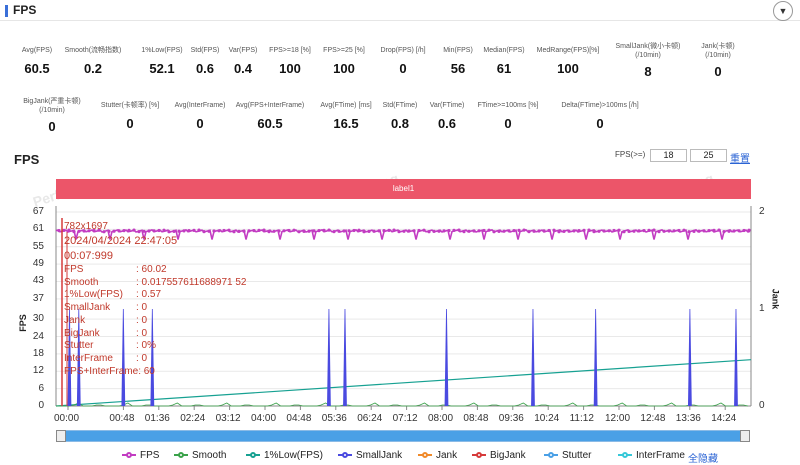 Image resolution: width=800 pixels, height=465 pixels. Describe the element at coordinates (504, 50) in the screenshot. I see `metric-label: Median(FPS)` at that location.